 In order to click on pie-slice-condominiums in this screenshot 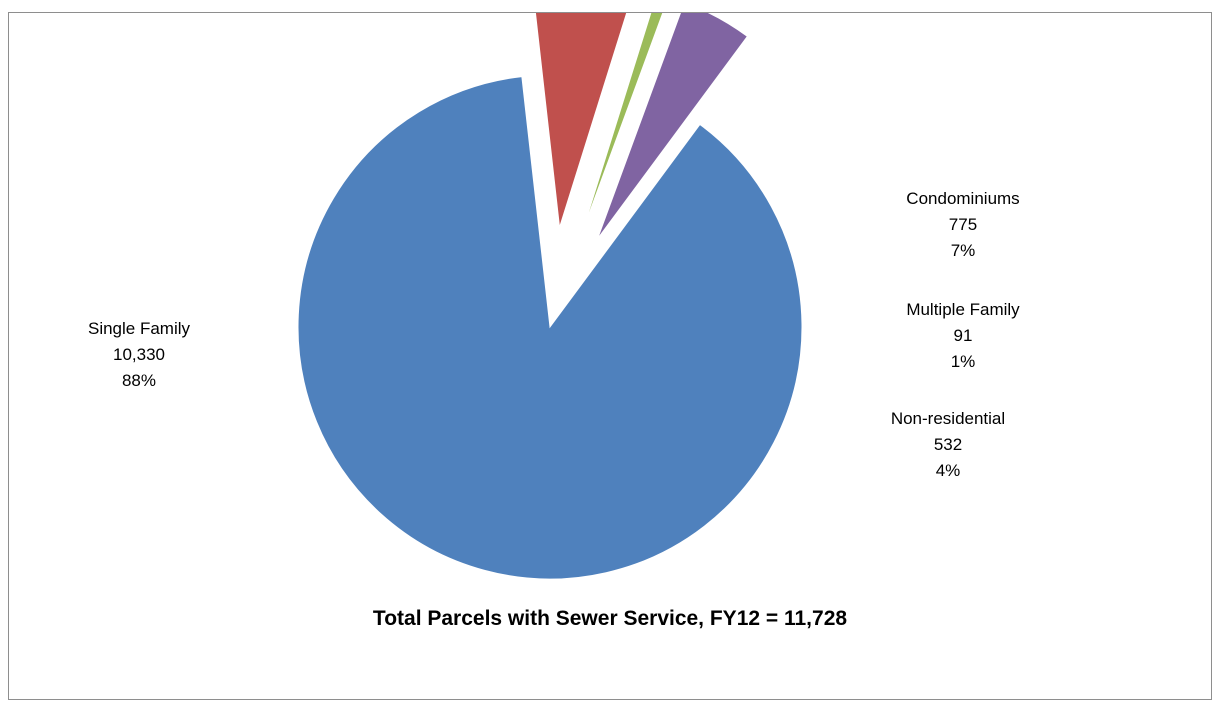, I will do `click(581, 120)`.